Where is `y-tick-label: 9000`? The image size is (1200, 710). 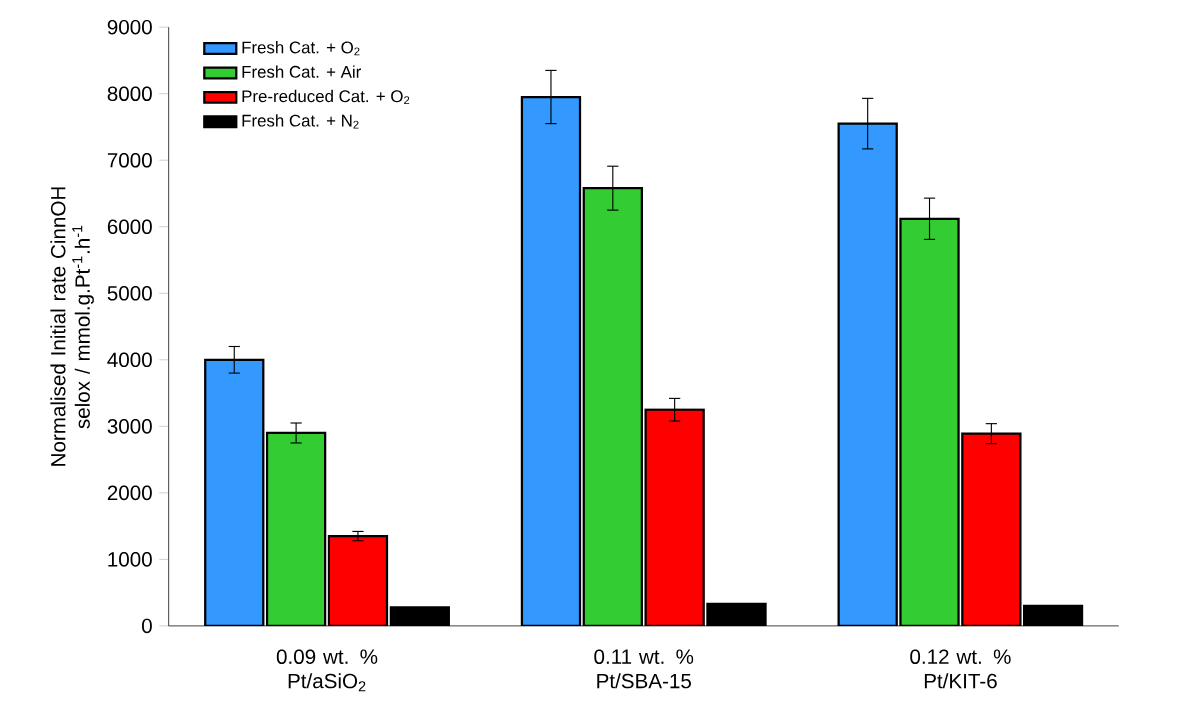
y-tick-label: 9000 is located at coordinates (129, 27).